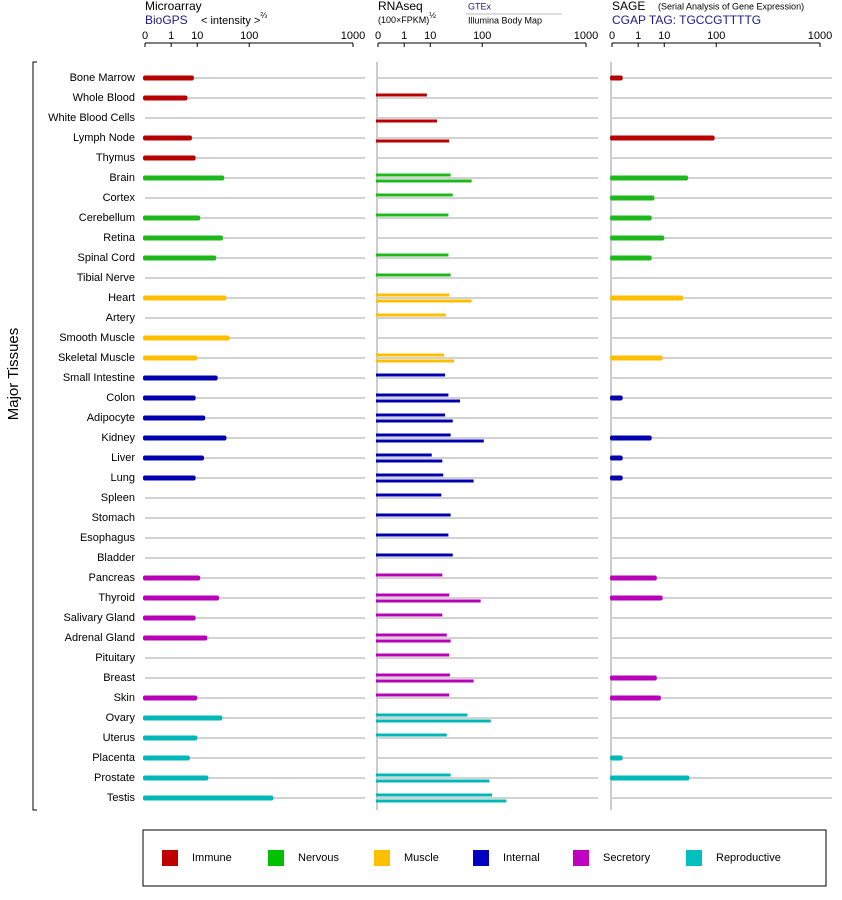  I want to click on x-tick-label: 1, so click(171, 36).